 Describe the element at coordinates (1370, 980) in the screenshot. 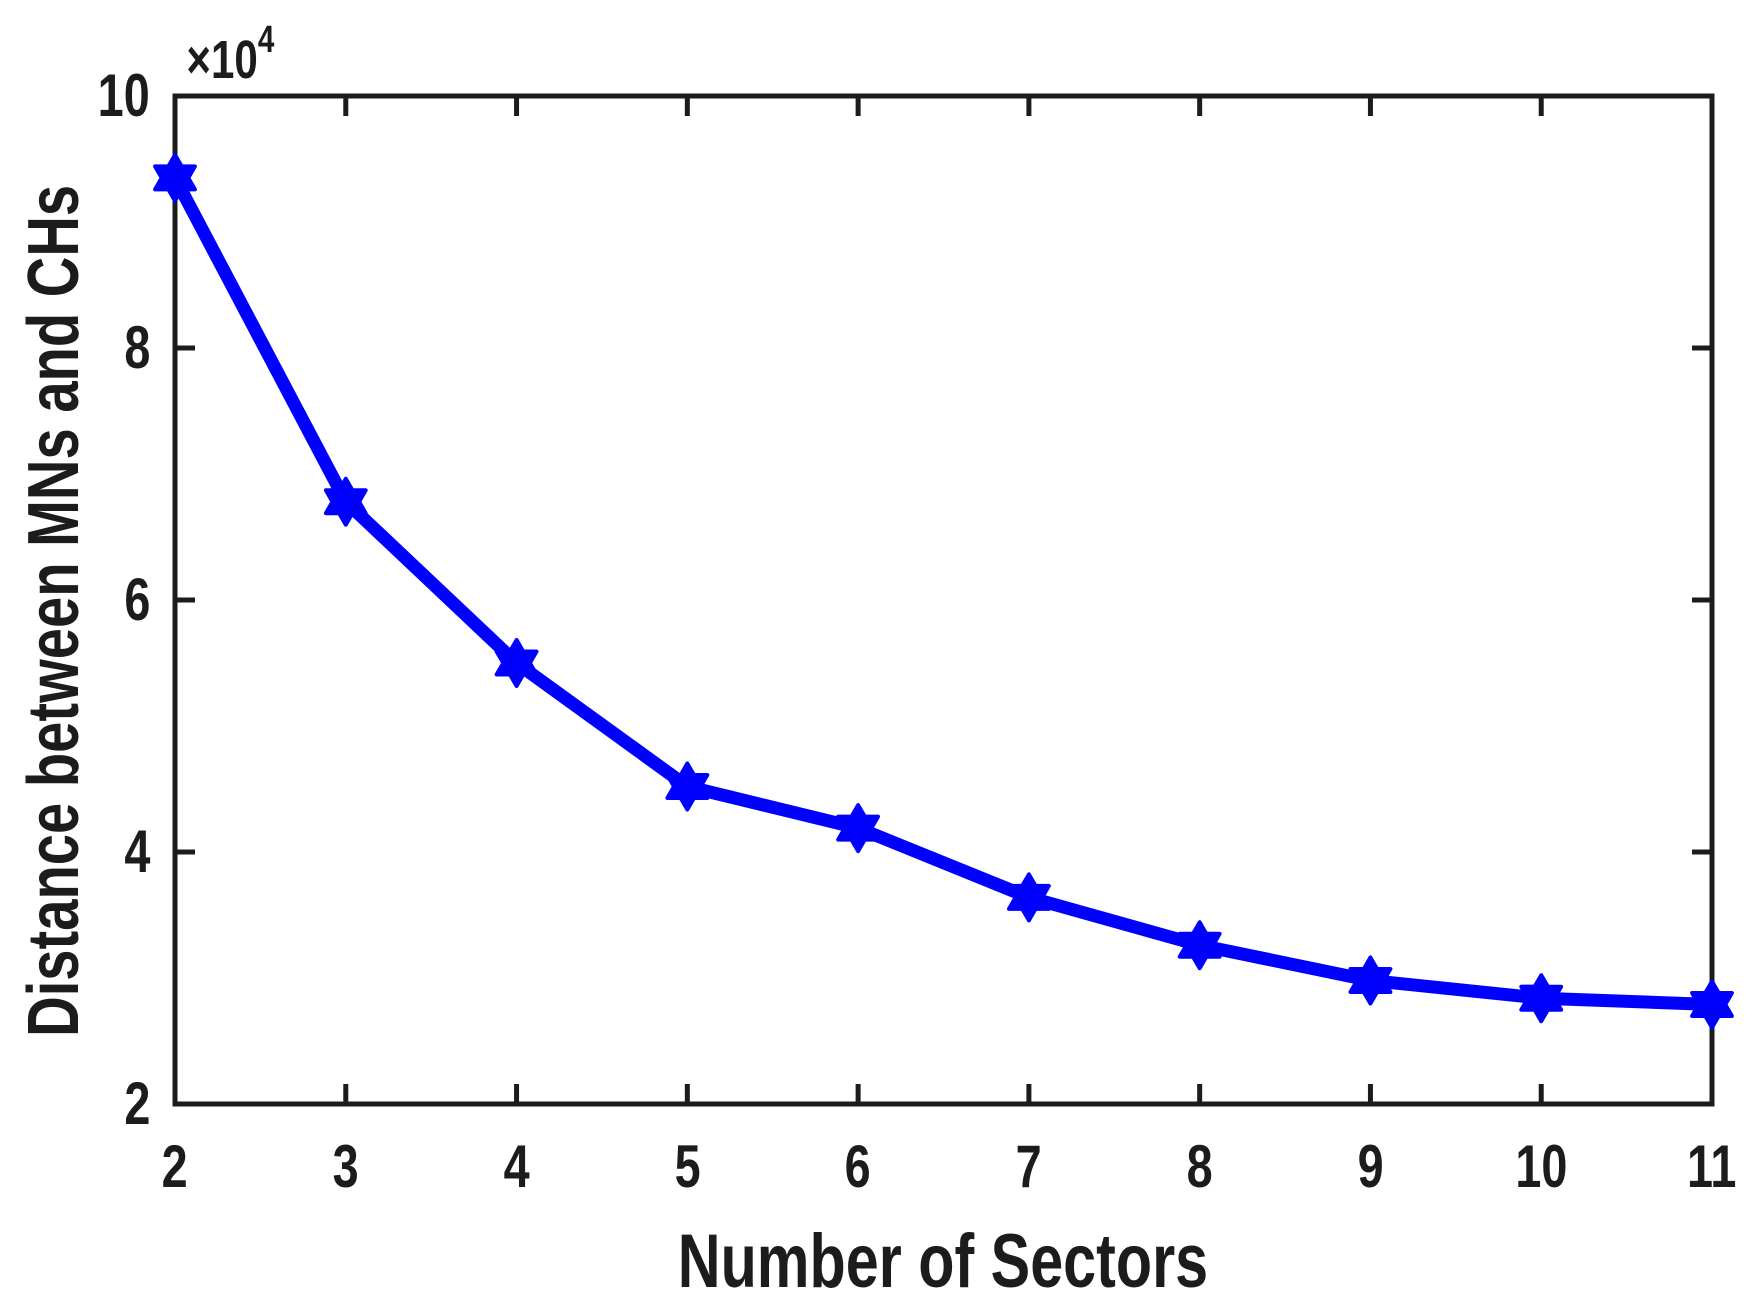

I see `data-point-x9` at that location.